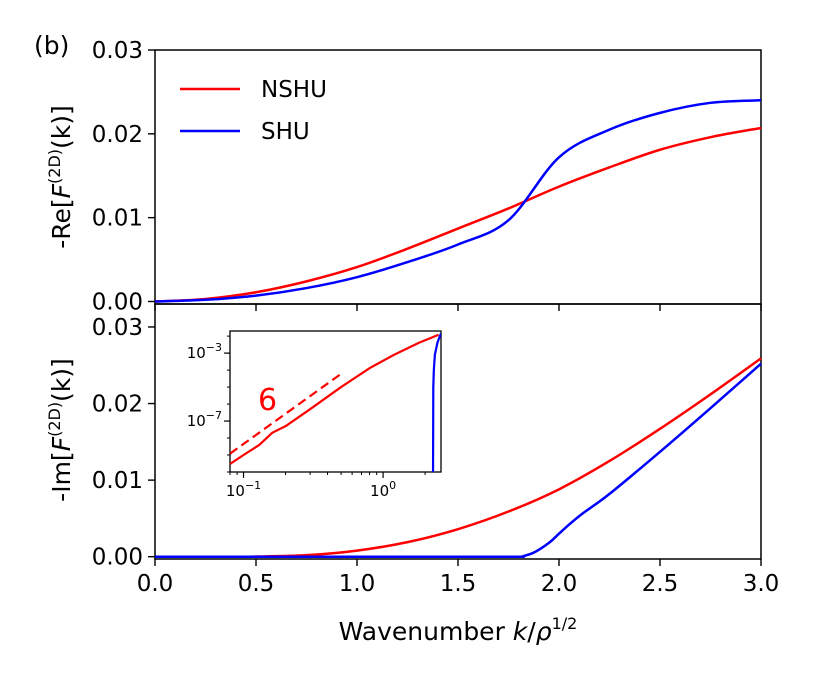 Image resolution: width=814 pixels, height=678 pixels. Describe the element at coordinates (117, 302) in the screenshot. I see `top-ytick-label: 0.00` at that location.